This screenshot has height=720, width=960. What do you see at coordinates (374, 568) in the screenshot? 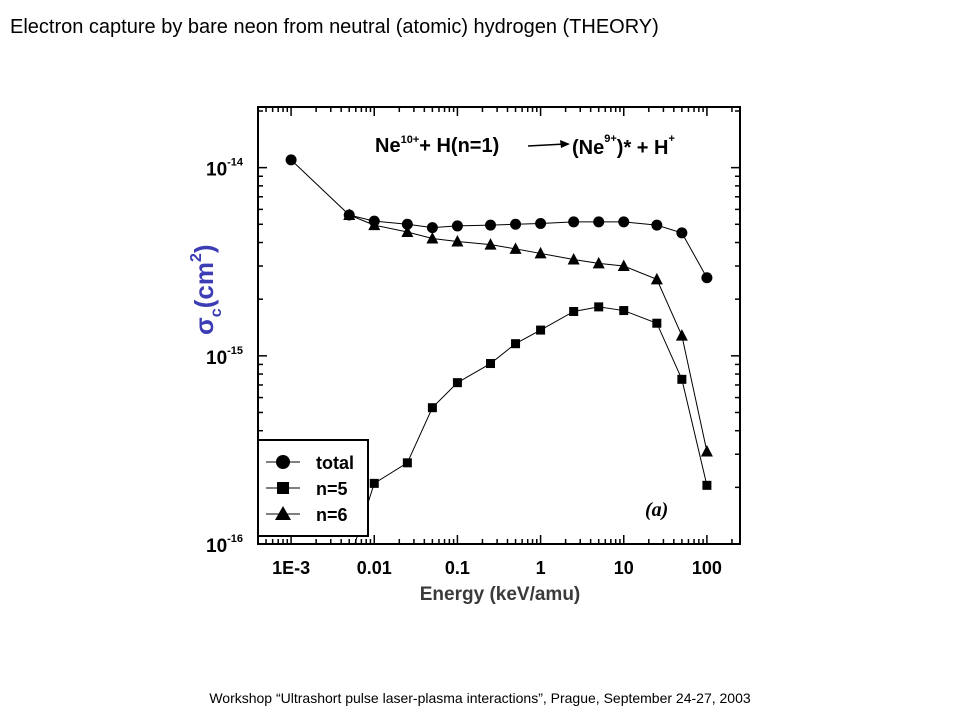
I see `x-tick-label: 0.01` at bounding box center [374, 568].